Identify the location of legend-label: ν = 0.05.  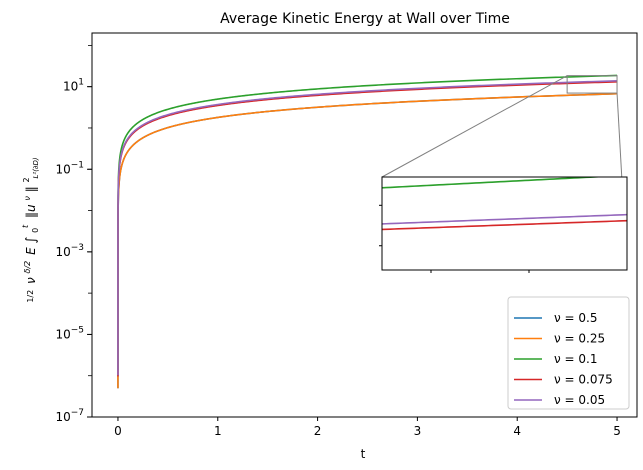
(579, 400).